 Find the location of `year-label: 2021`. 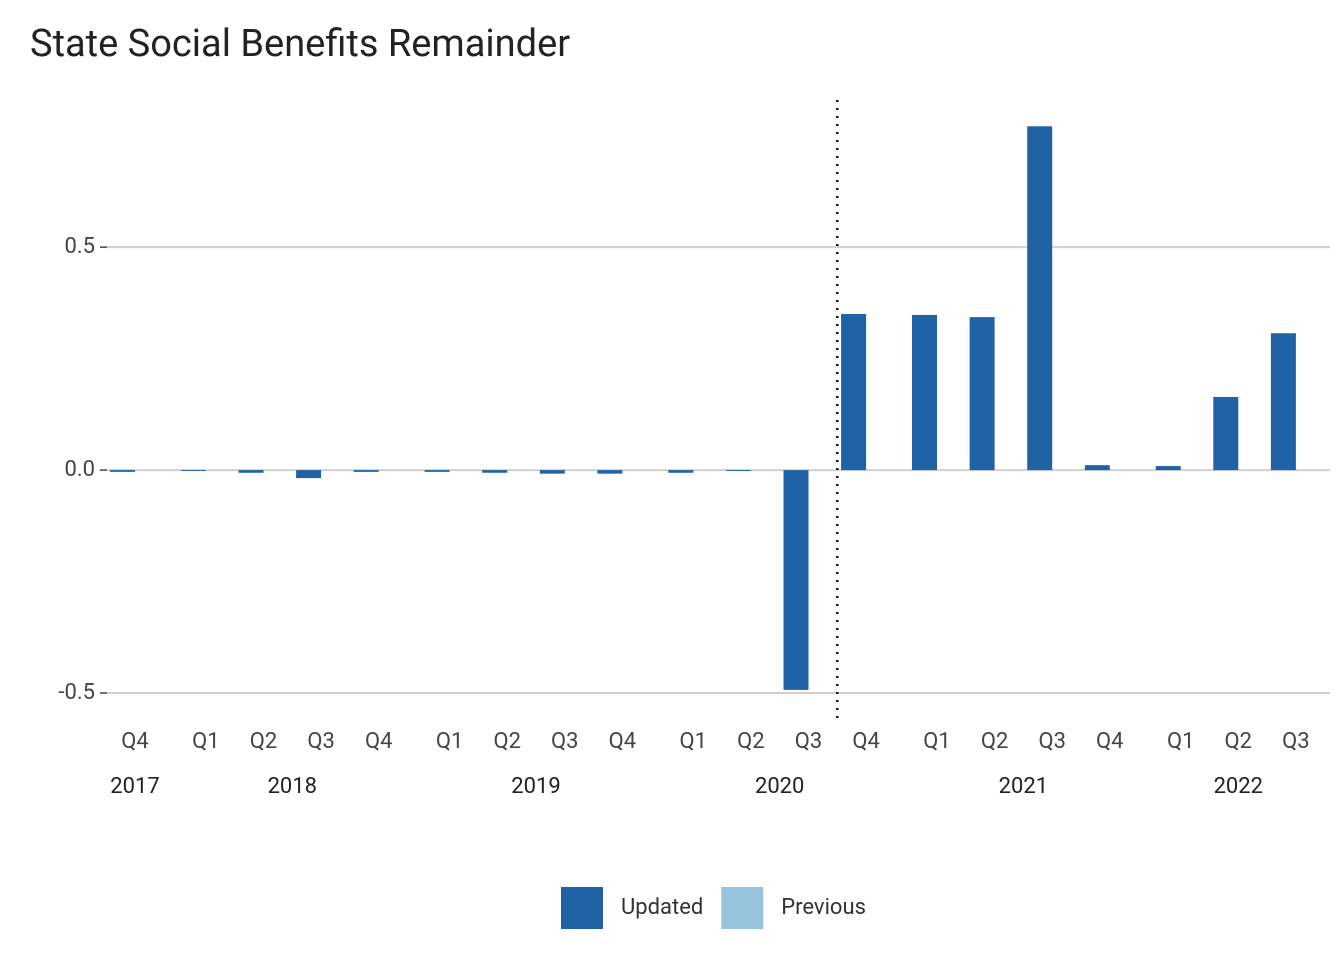

year-label: 2021 is located at coordinates (1023, 786).